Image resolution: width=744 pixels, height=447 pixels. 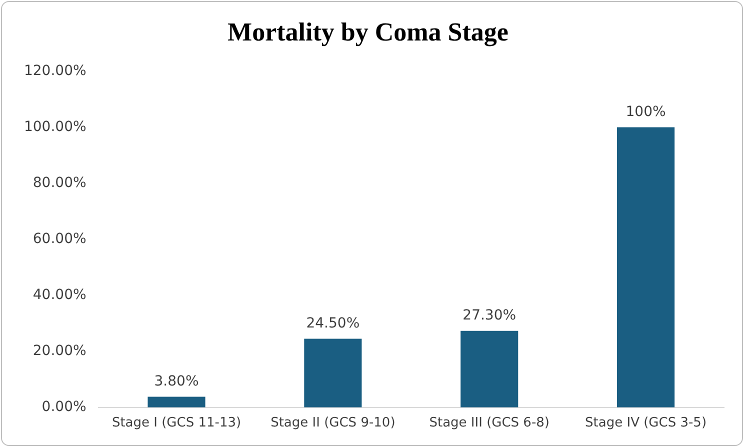 I want to click on x-tick-label: Stage II (GCS 9-10), so click(x=333, y=423).